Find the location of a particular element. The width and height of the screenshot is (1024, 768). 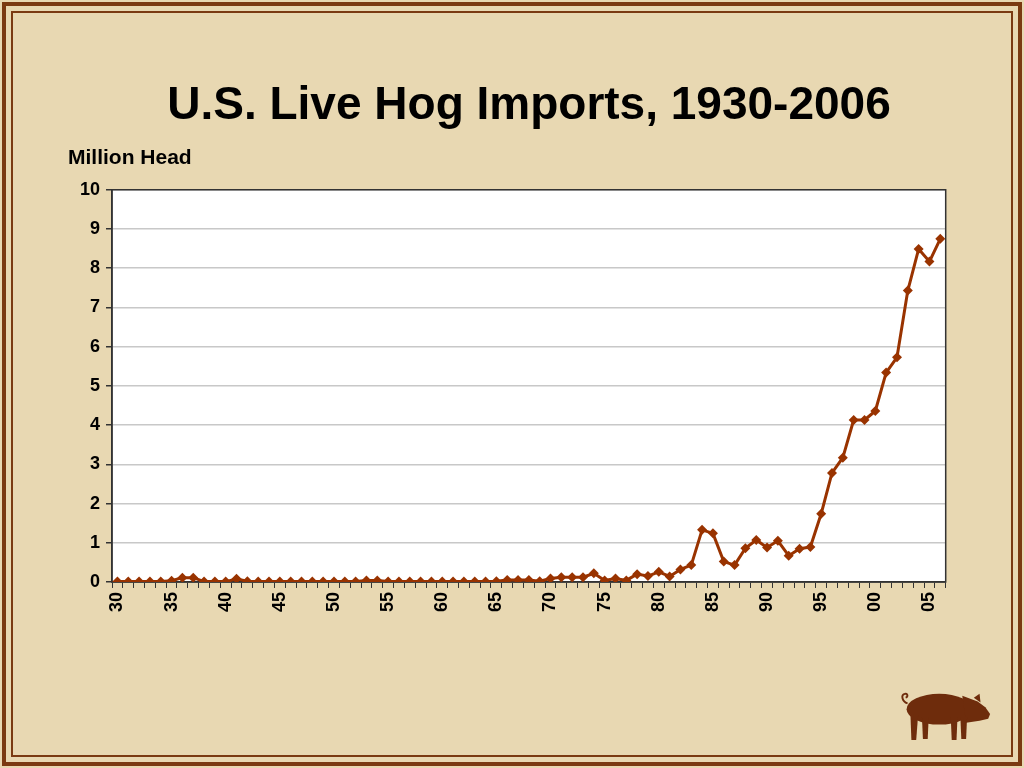

y-tick-label: 7 is located at coordinates (95, 306).